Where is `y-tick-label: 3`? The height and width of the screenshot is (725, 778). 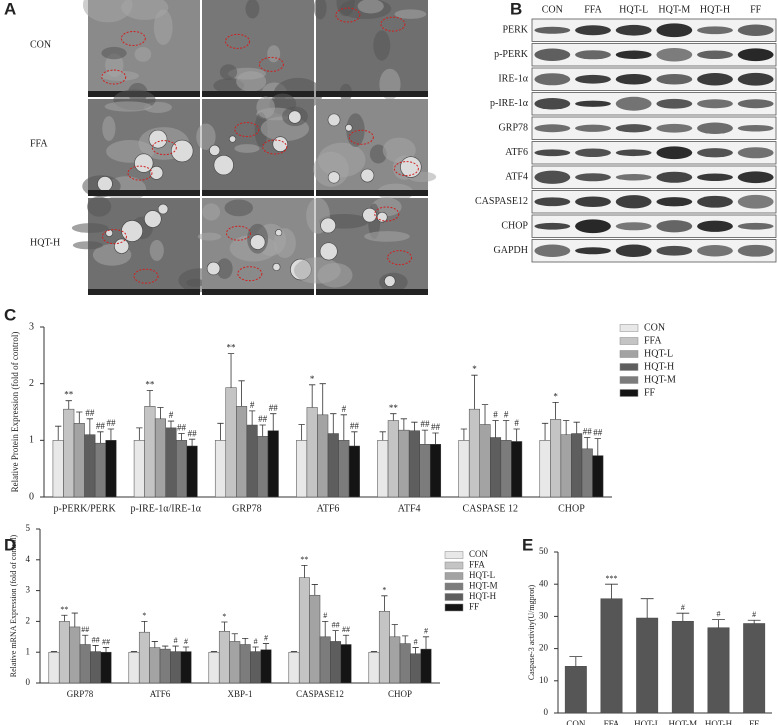
y-tick-label: 3 is located at coordinates (28, 590).